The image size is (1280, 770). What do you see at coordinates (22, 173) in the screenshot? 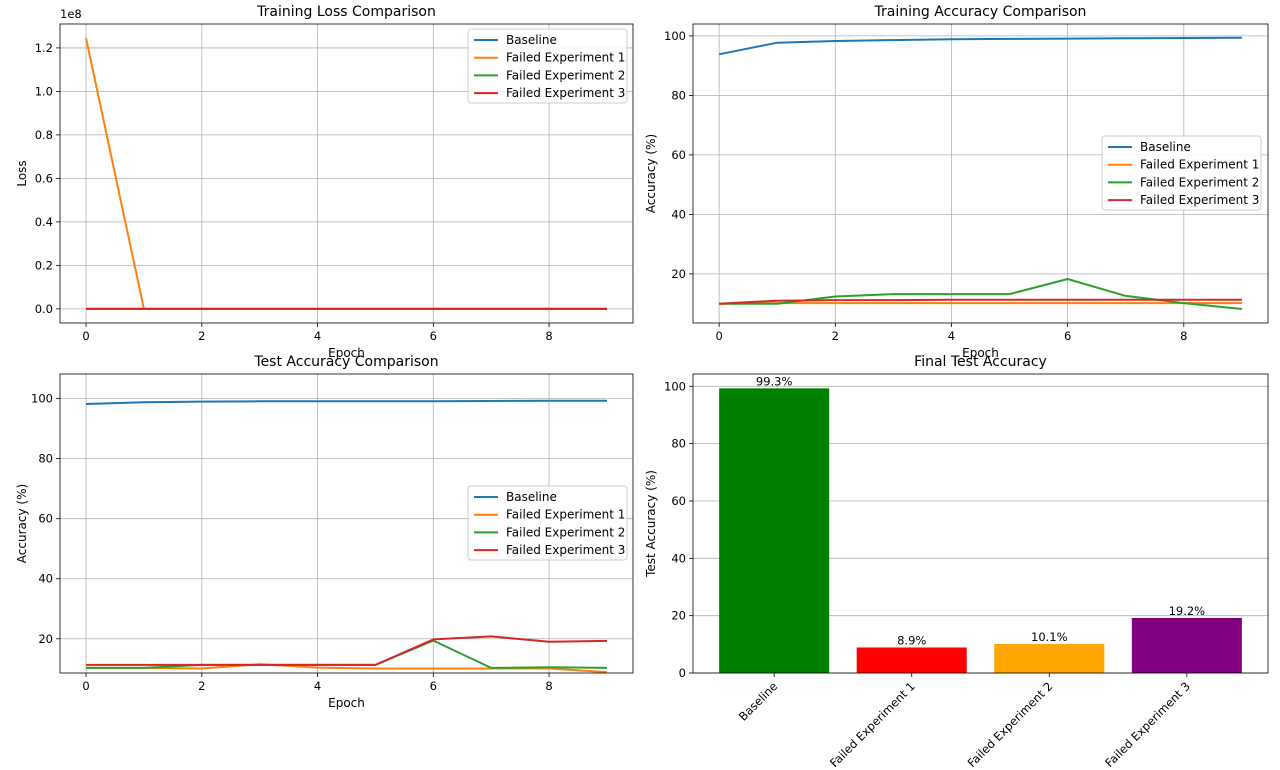
I see `y-axis-label: Loss` at bounding box center [22, 173].